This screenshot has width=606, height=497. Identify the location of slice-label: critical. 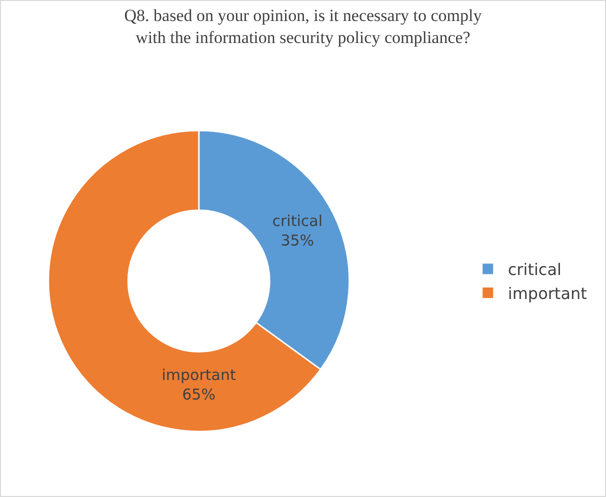
(297, 221).